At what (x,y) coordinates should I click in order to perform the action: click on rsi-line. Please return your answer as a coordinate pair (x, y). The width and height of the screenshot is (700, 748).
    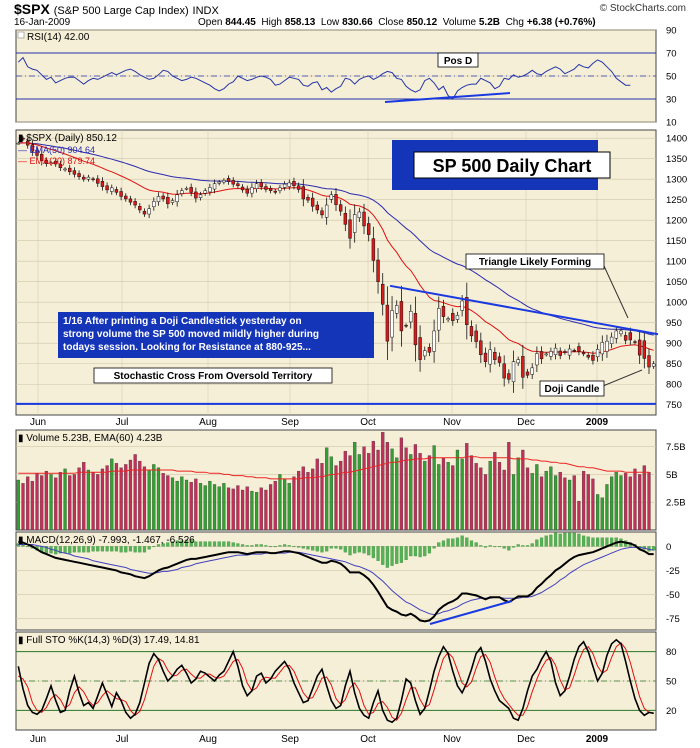
    Looking at the image, I should click on (324, 78).